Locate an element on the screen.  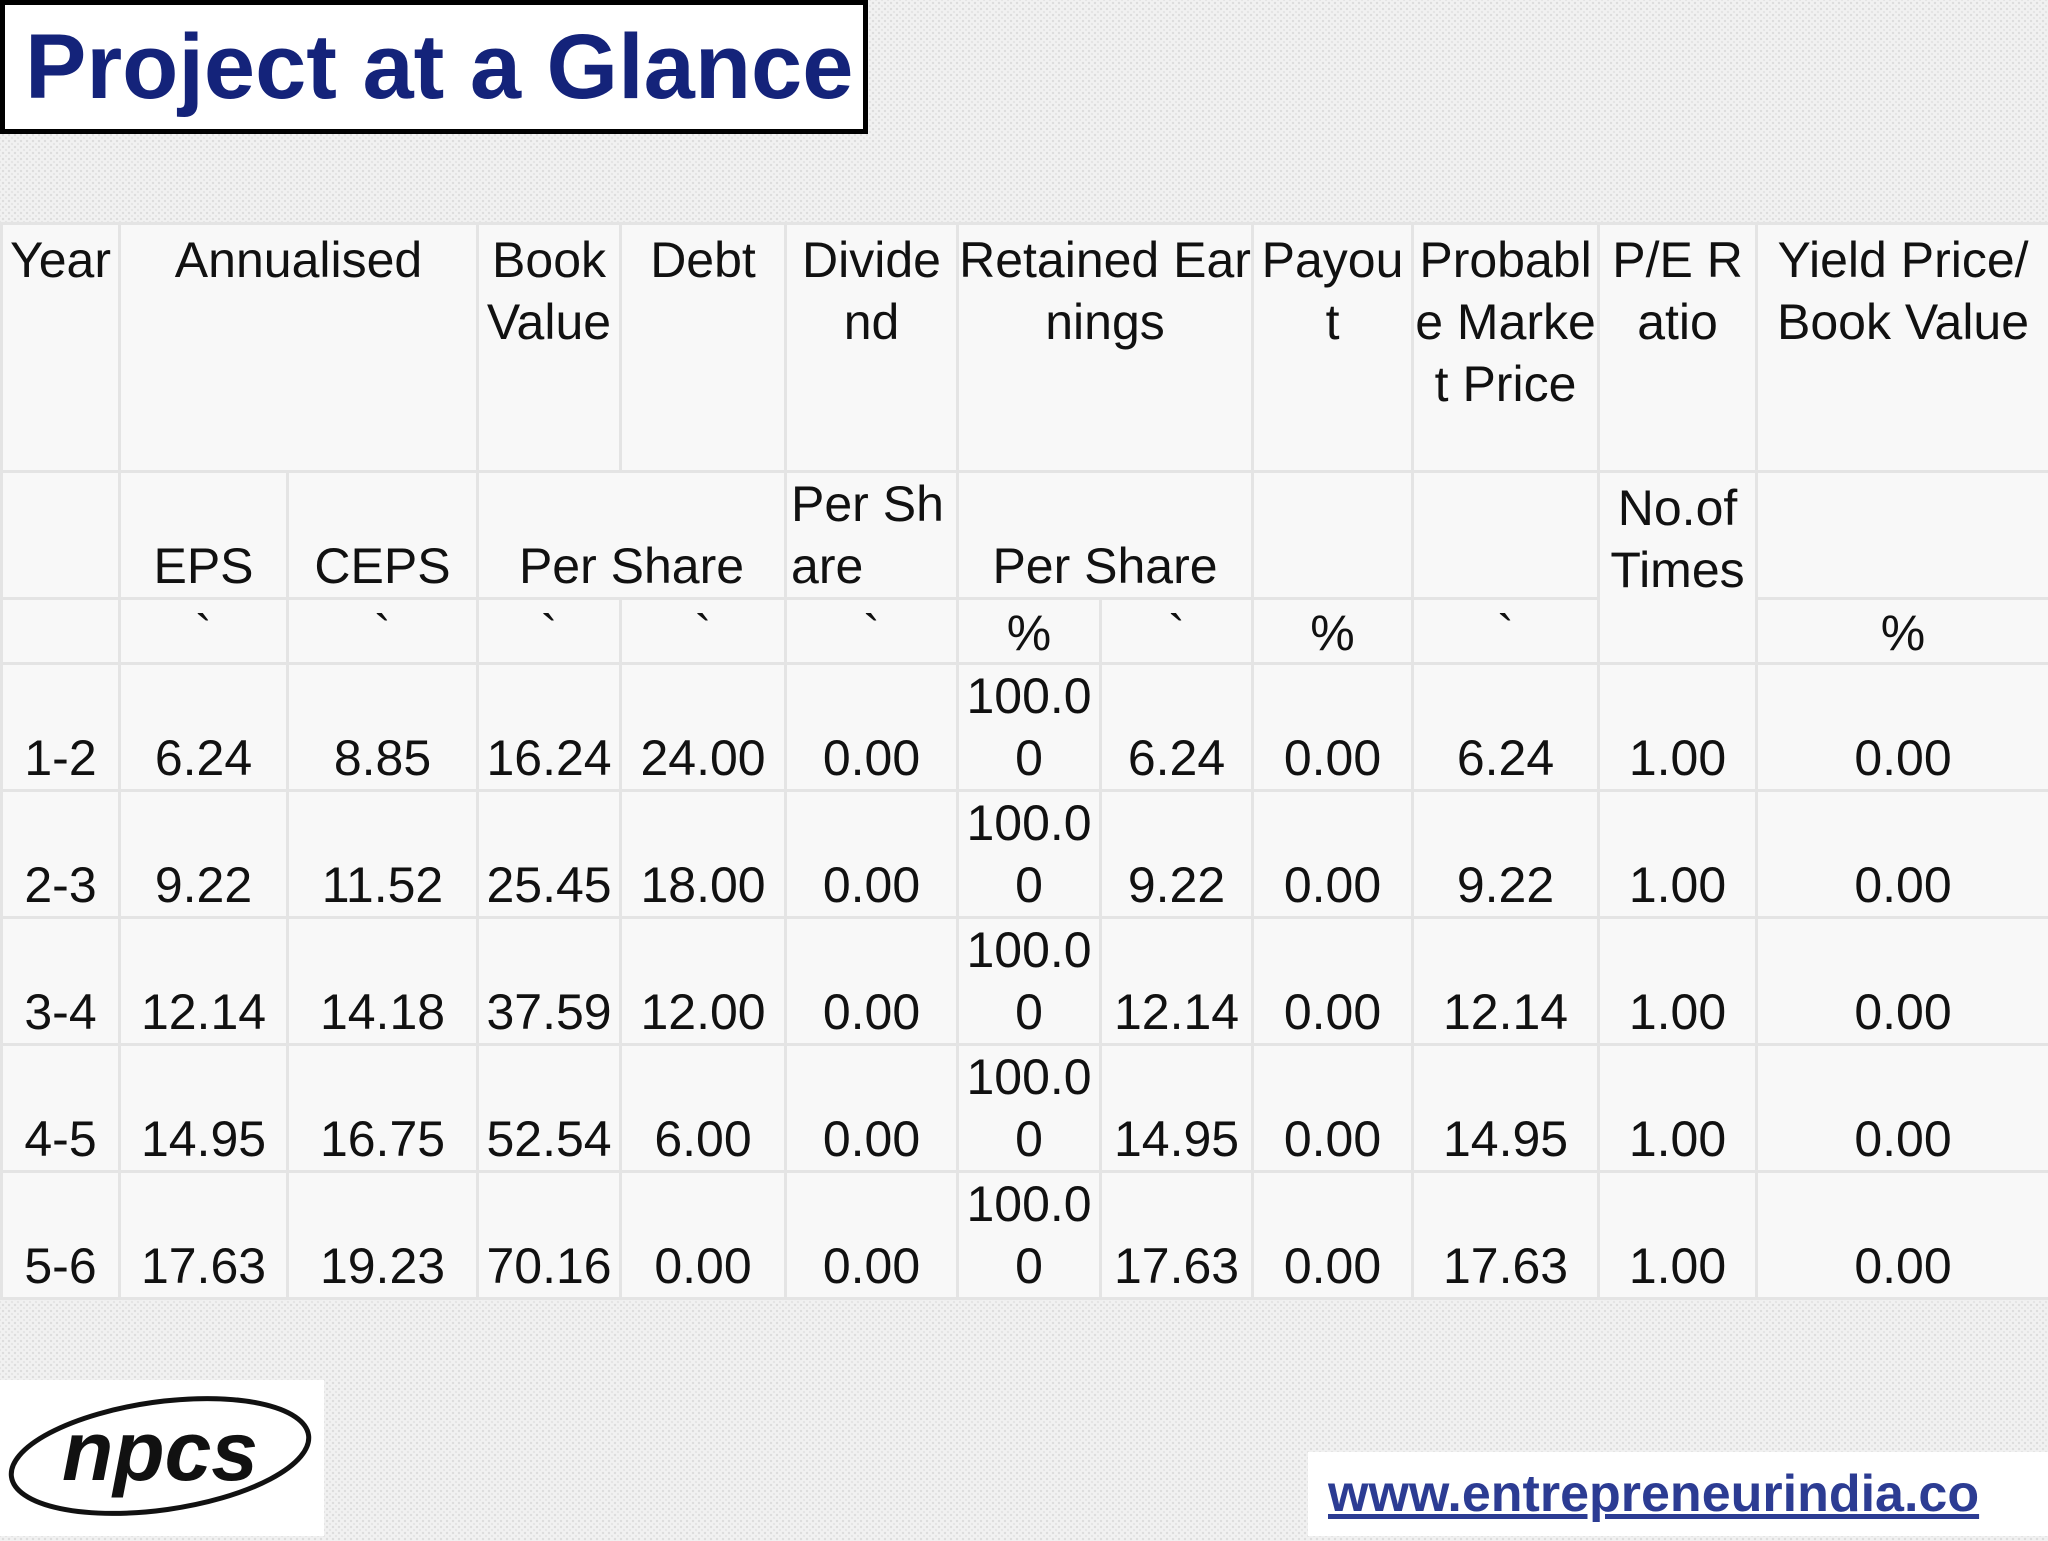
header-yield-price-book-value: Yield Price/ Book Value is located at coordinates (1902, 348).